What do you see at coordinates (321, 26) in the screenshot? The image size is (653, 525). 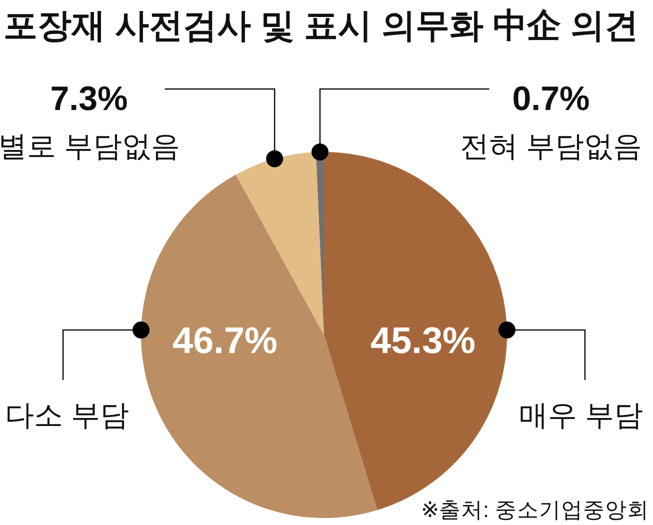 I see `title: 포장재 사전검사 및 표시 의무화 中企 의견` at bounding box center [321, 26].